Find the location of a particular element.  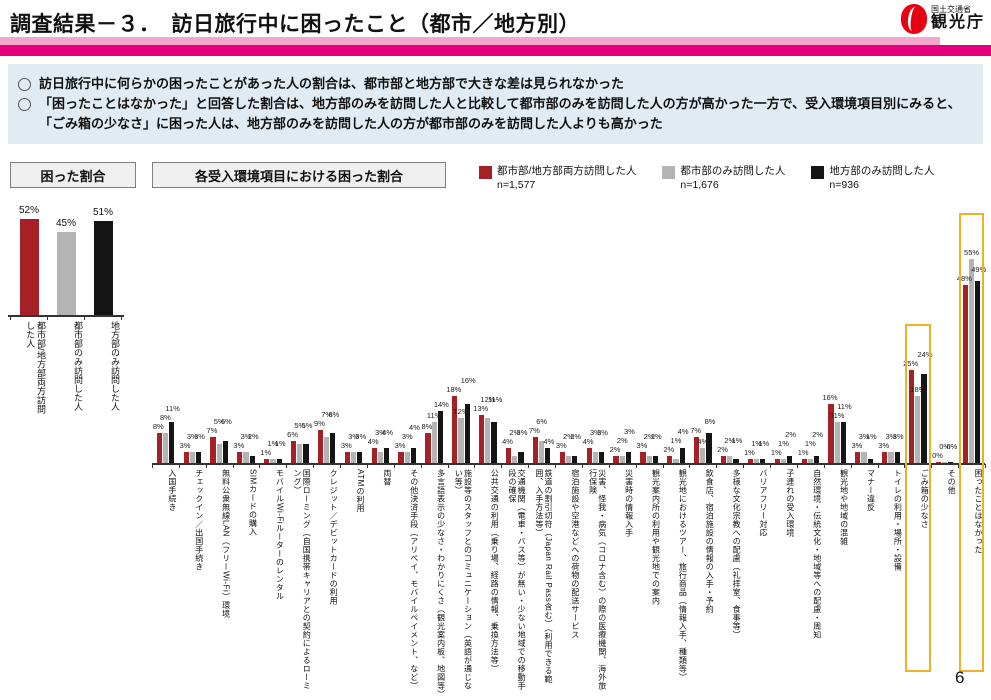

category-label: 観光地や地域の混雑 is located at coordinates (844, 507).